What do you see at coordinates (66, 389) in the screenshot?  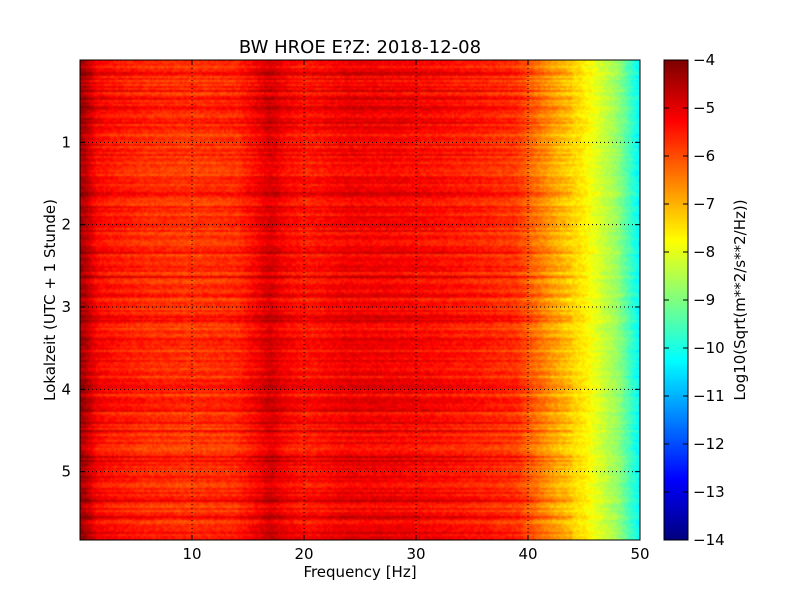 I see `y-tick-label: 4` at bounding box center [66, 389].